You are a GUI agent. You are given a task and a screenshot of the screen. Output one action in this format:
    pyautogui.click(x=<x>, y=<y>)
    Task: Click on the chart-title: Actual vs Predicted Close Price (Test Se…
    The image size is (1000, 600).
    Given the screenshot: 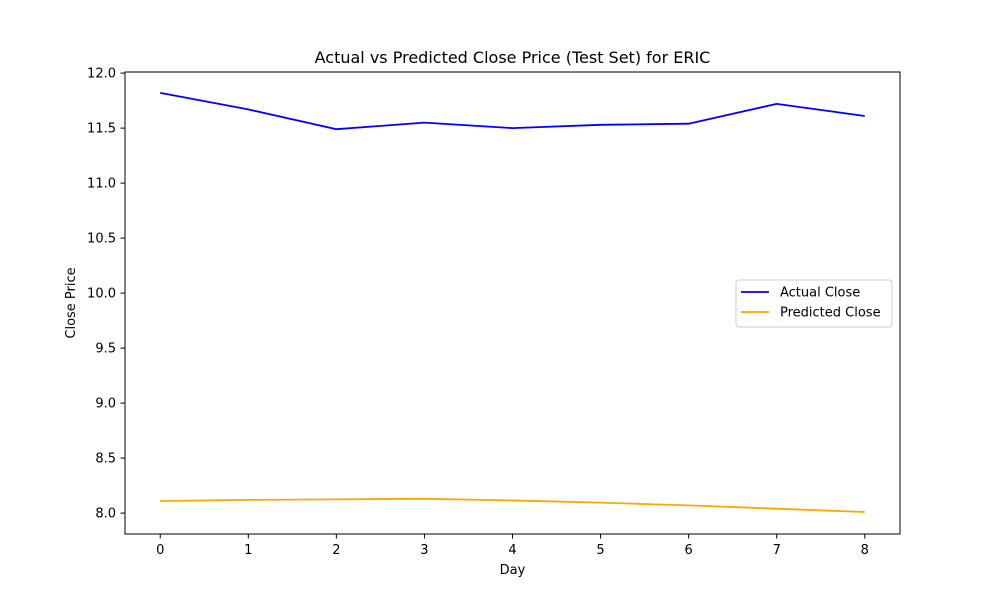 What is the action you would take?
    pyautogui.click(x=513, y=57)
    